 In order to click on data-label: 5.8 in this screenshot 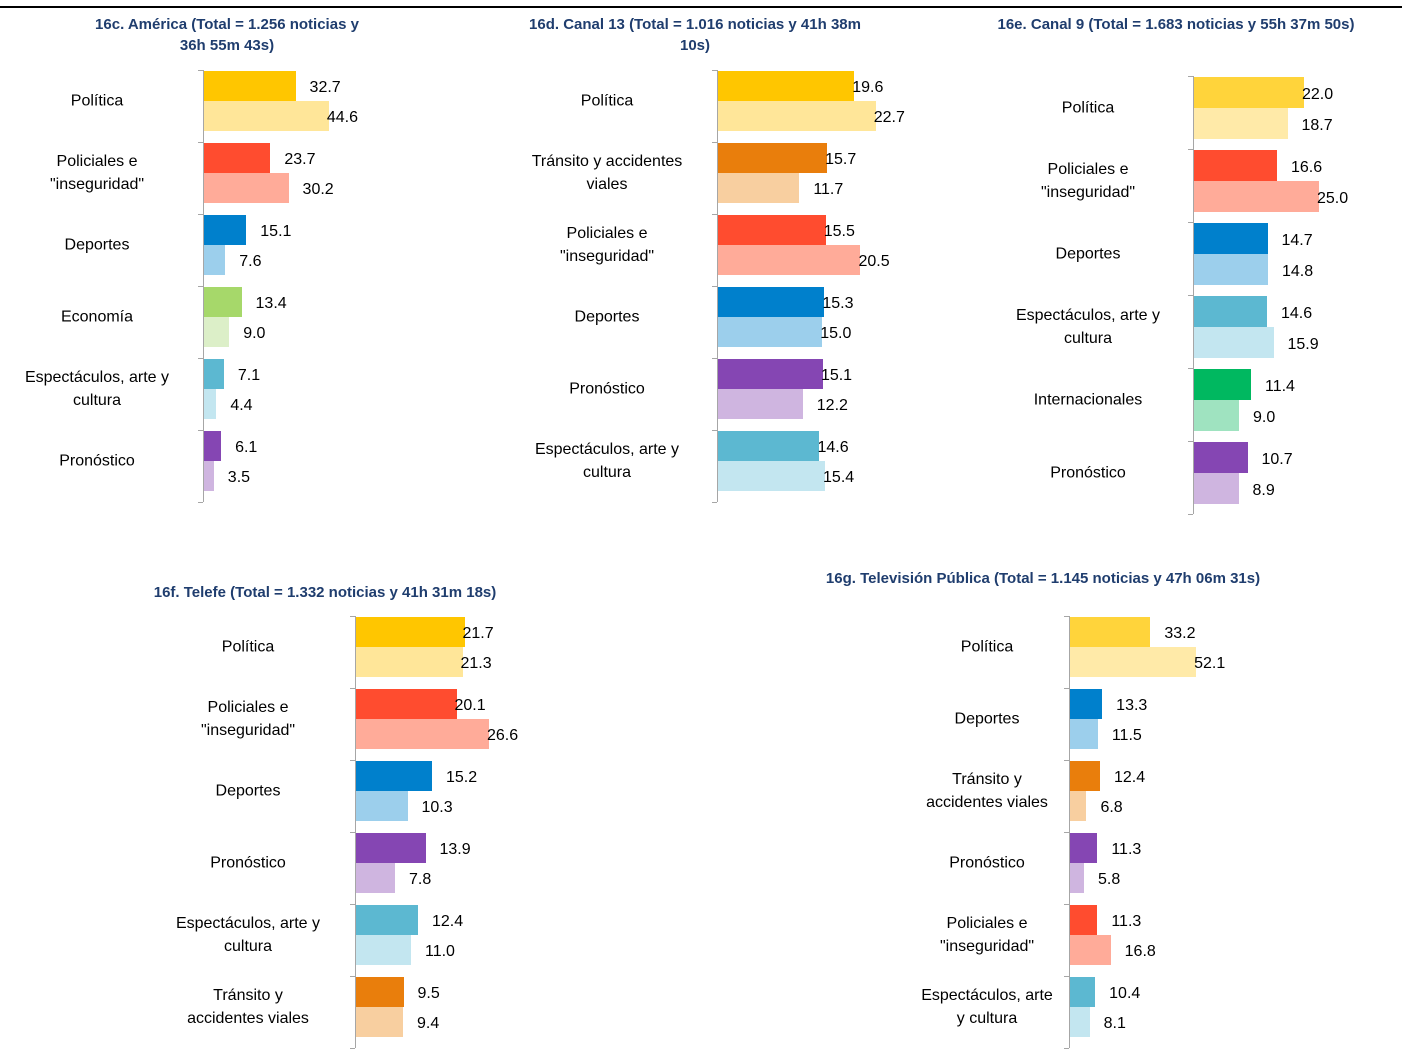, I will do `click(1109, 879)`.